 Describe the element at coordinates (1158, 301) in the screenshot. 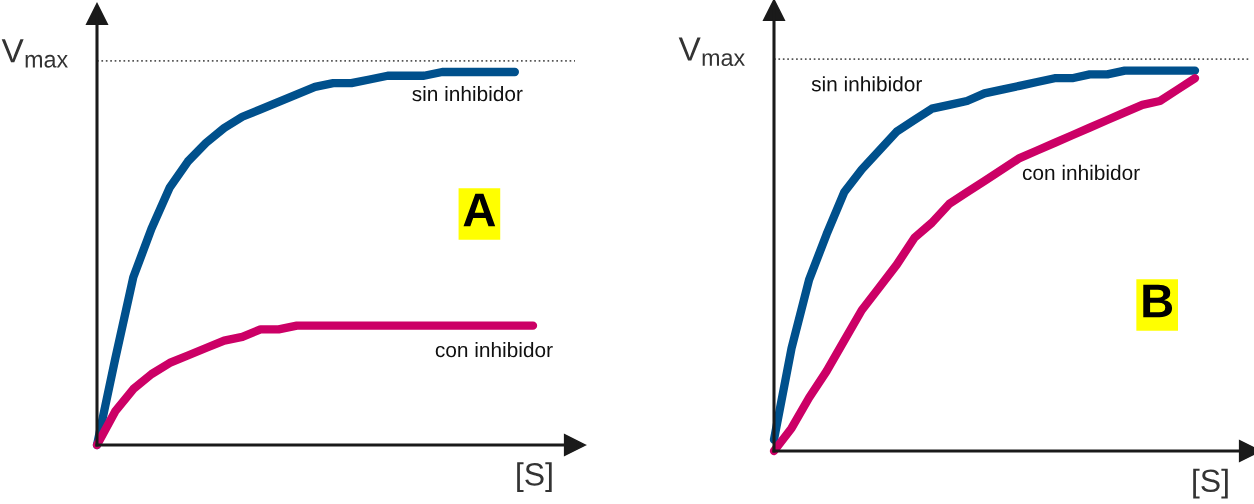

I see `annotation: B` at that location.